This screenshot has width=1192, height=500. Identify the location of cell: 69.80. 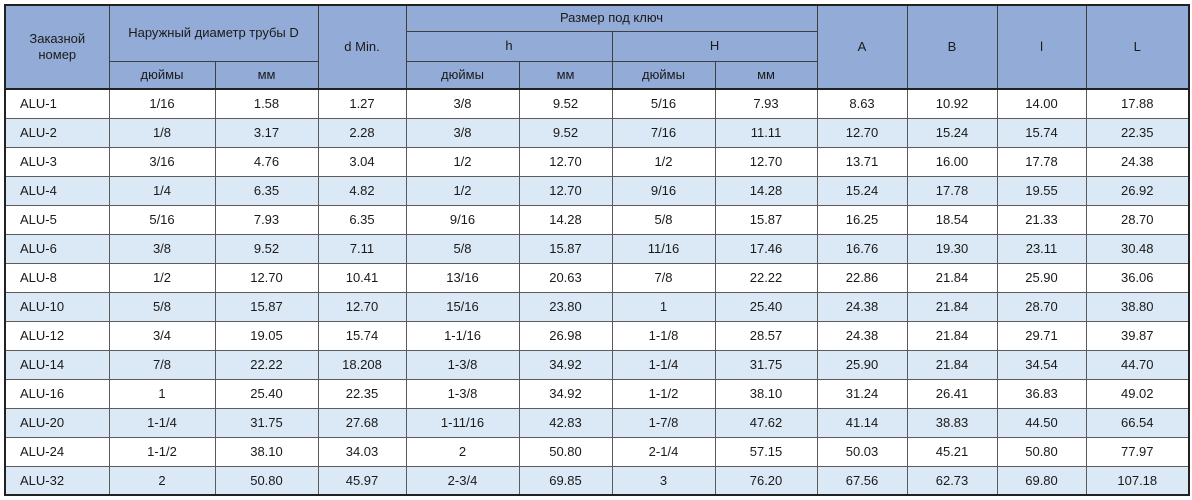
(1041, 480).